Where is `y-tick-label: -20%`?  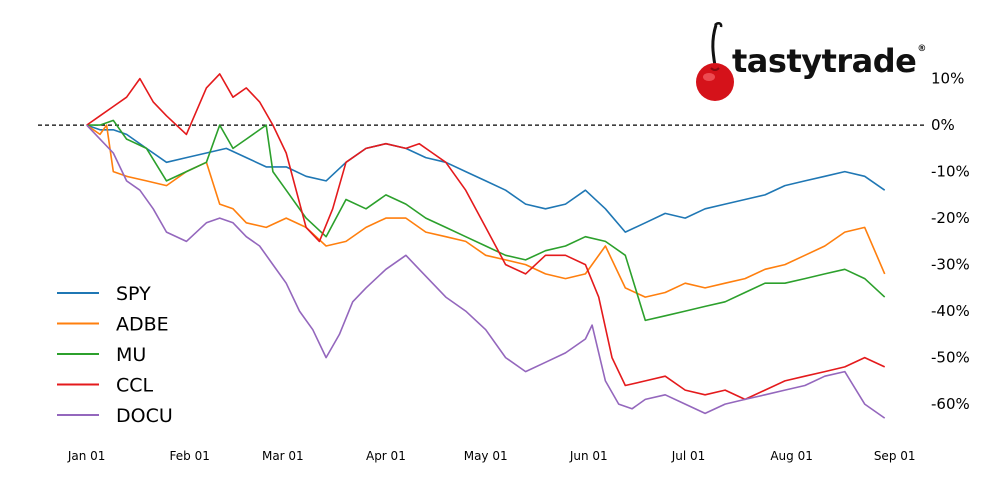 y-tick-label: -20% is located at coordinates (950, 218).